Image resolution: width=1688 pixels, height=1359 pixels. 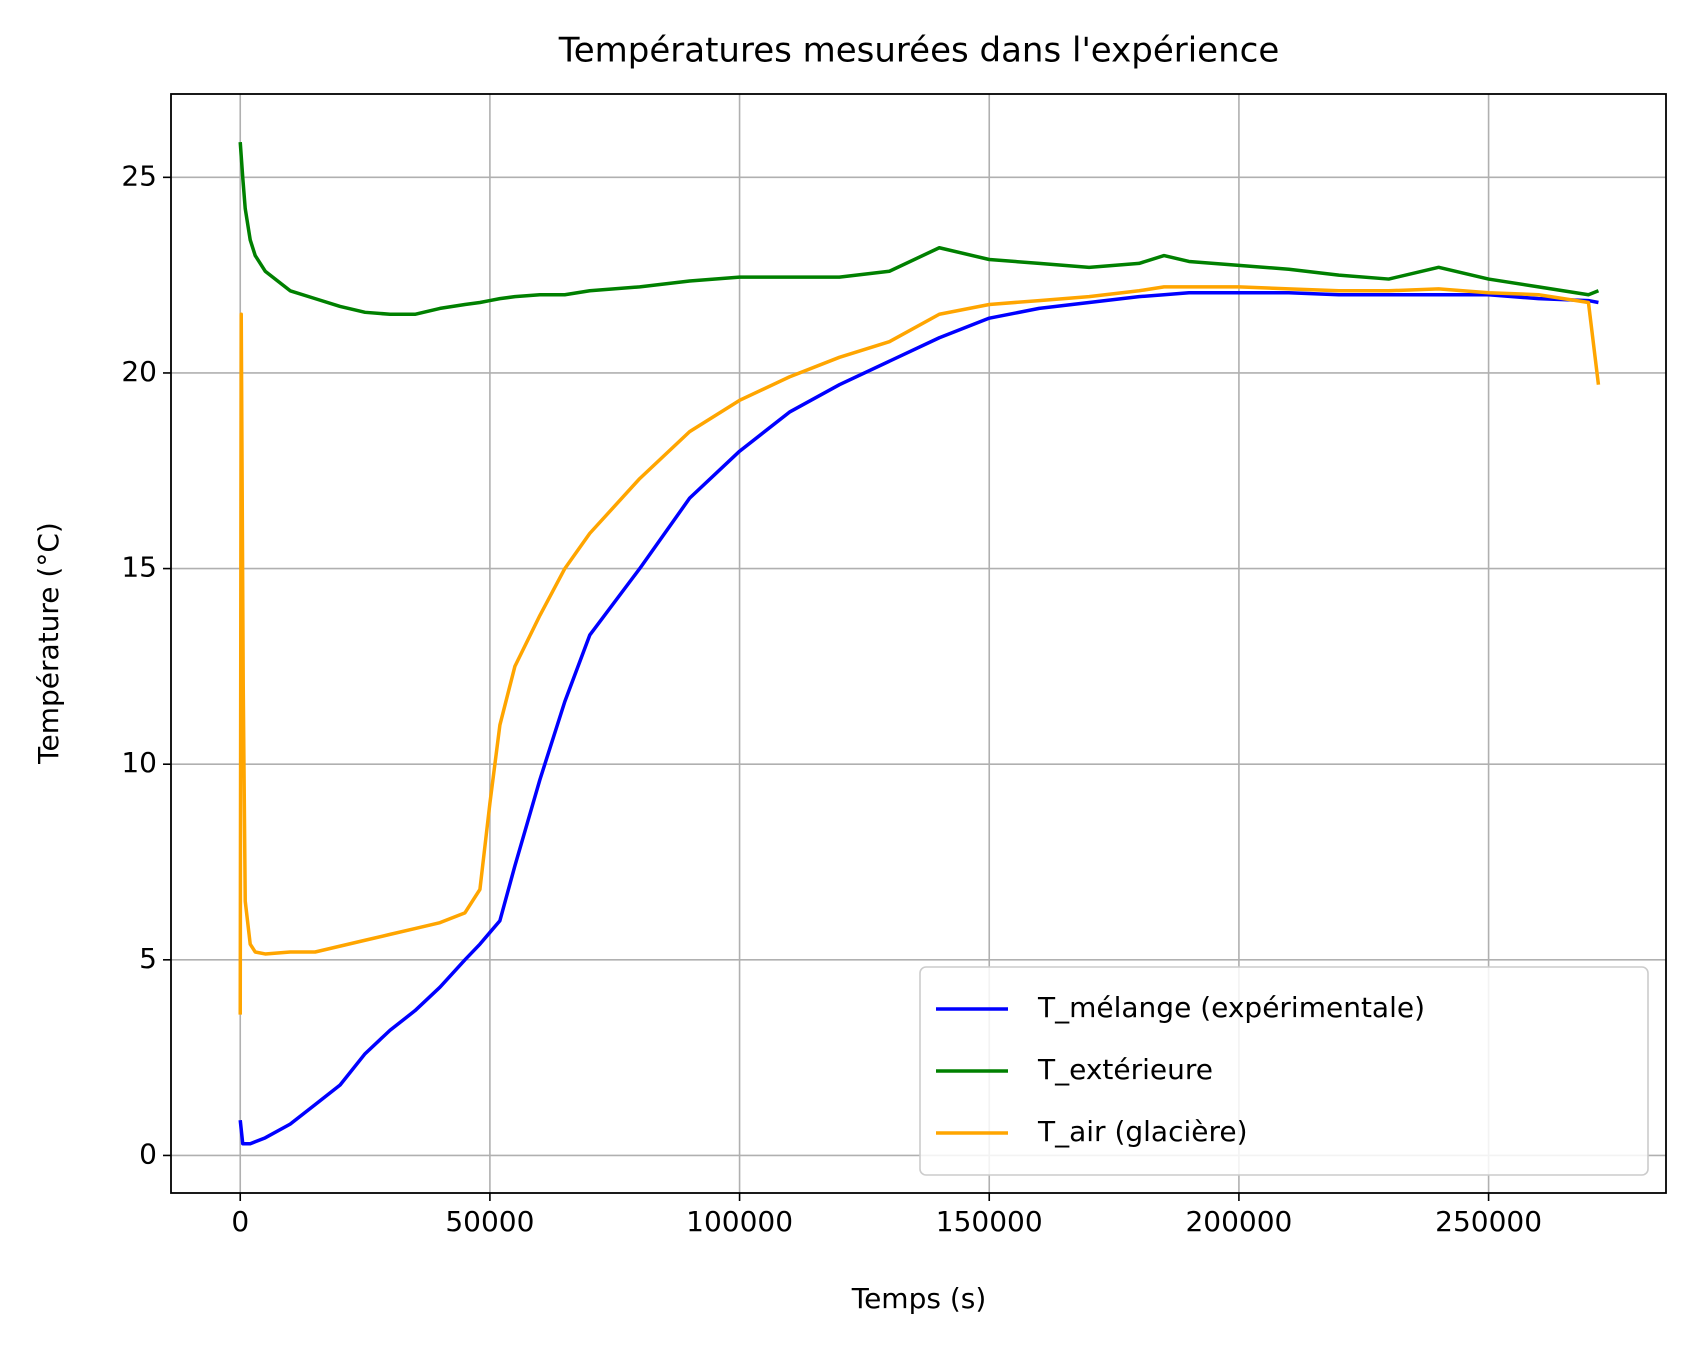 What do you see at coordinates (919, 51) in the screenshot?
I see `chart-title: Températures mesurées dans l'expérience` at bounding box center [919, 51].